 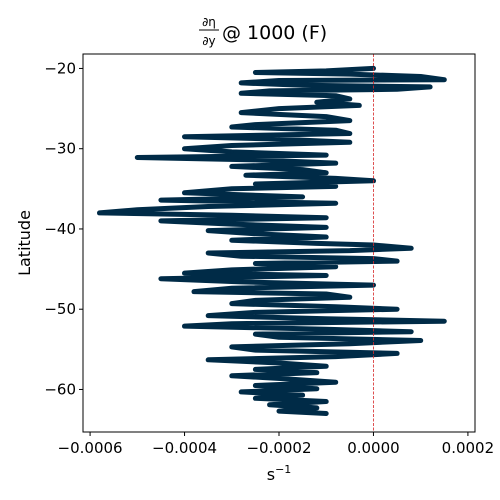 I want to click on y-tick-label: −30, so click(x=60, y=149).